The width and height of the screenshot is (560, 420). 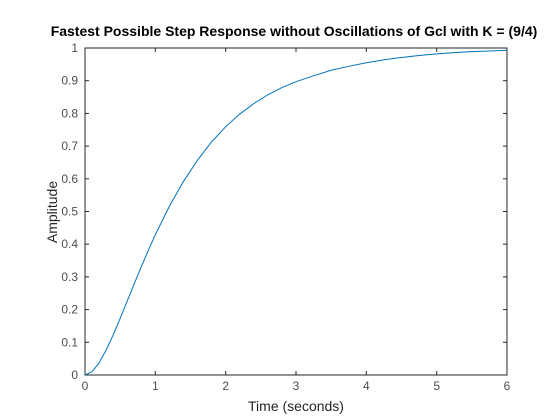 I want to click on x-tick-label: 2, so click(x=225, y=386).